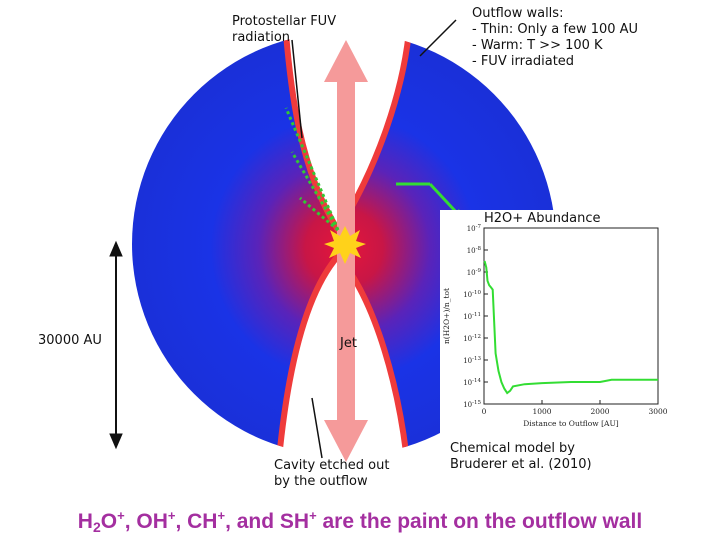 This screenshot has height=544, width=720. What do you see at coordinates (297, 89) in the screenshot?
I see `fuv-leader` at bounding box center [297, 89].